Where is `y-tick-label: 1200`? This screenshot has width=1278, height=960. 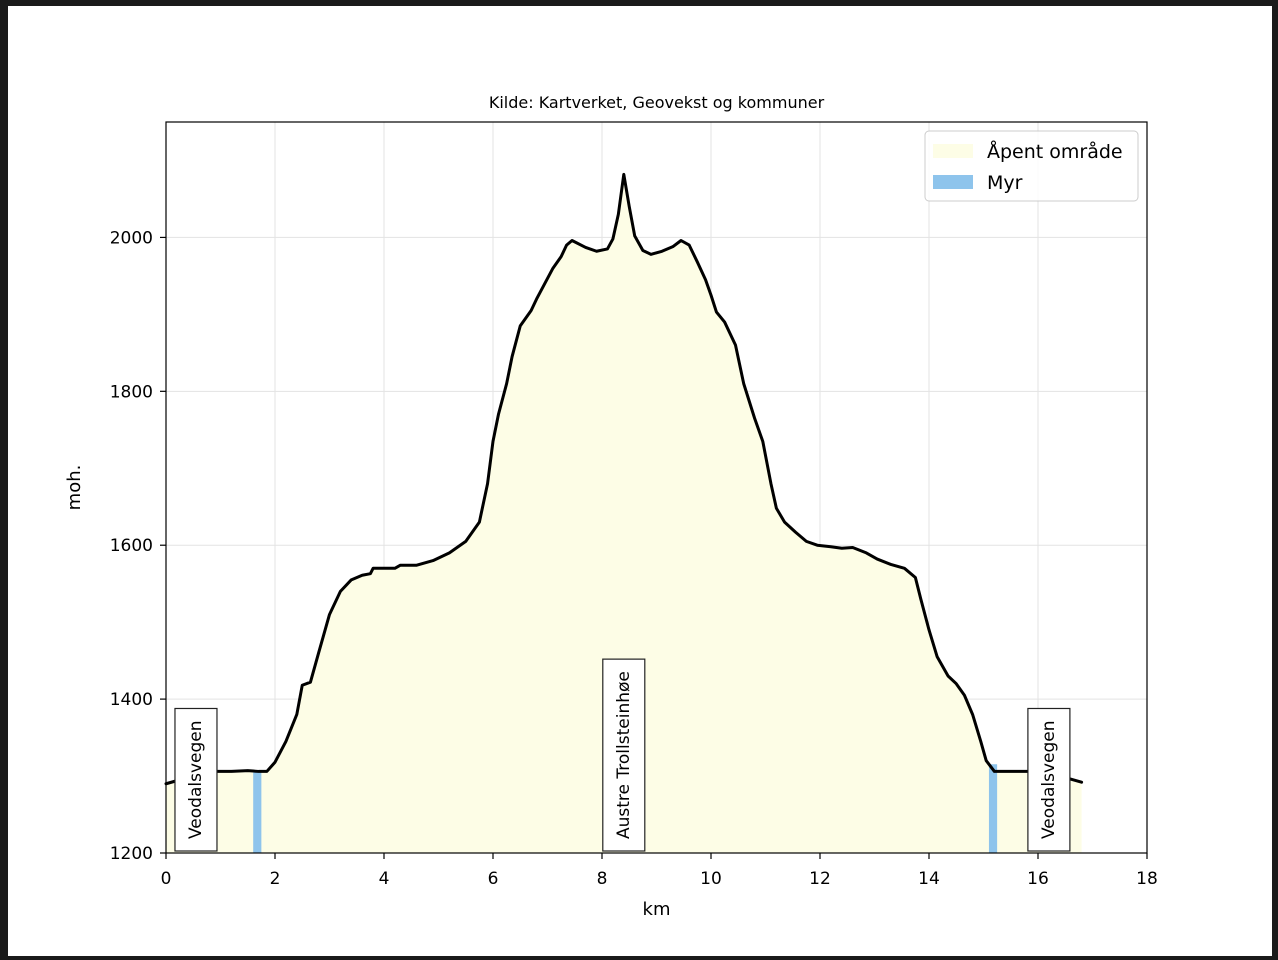 y-tick-label: 1200 is located at coordinates (131, 854).